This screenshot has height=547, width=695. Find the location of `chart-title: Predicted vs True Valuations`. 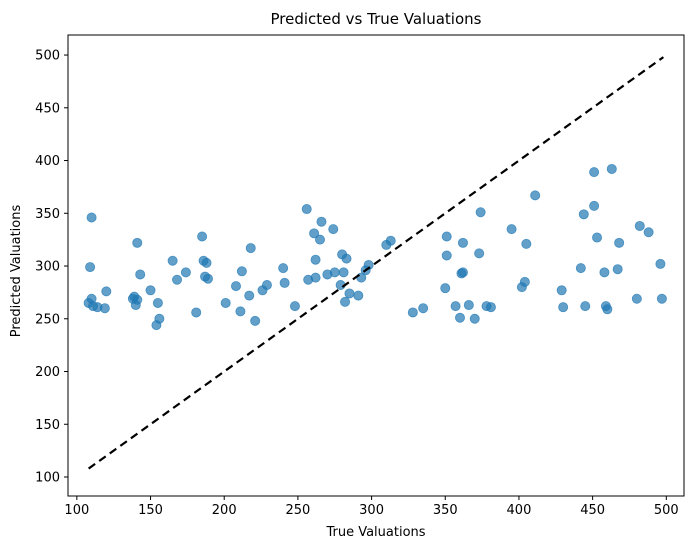

chart-title: Predicted vs True Valuations is located at coordinates (376, 19).